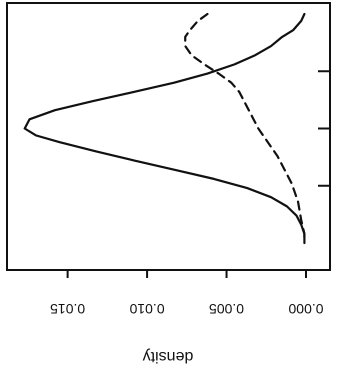  I want to click on density-axis: 0.000 0.005 0.010 0.015, so click(187, 293).